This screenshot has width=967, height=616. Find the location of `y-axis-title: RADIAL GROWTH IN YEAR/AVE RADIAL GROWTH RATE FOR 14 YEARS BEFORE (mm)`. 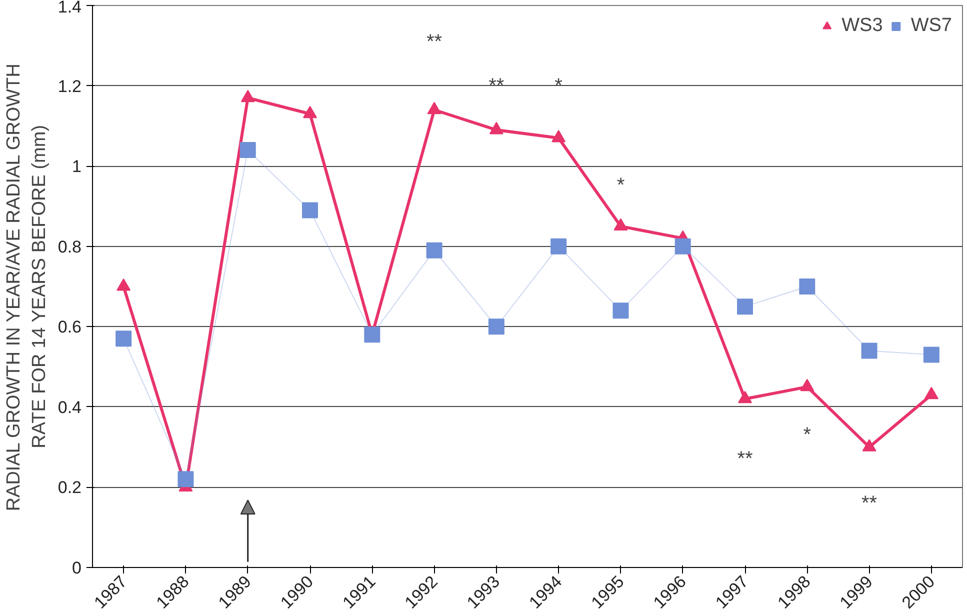

y-axis-title: RADIAL GROWTH IN YEAR/AVE RADIAL GROWTH RATE FOR 14 YEARS BEFORE (mm) is located at coordinates (27, 288).